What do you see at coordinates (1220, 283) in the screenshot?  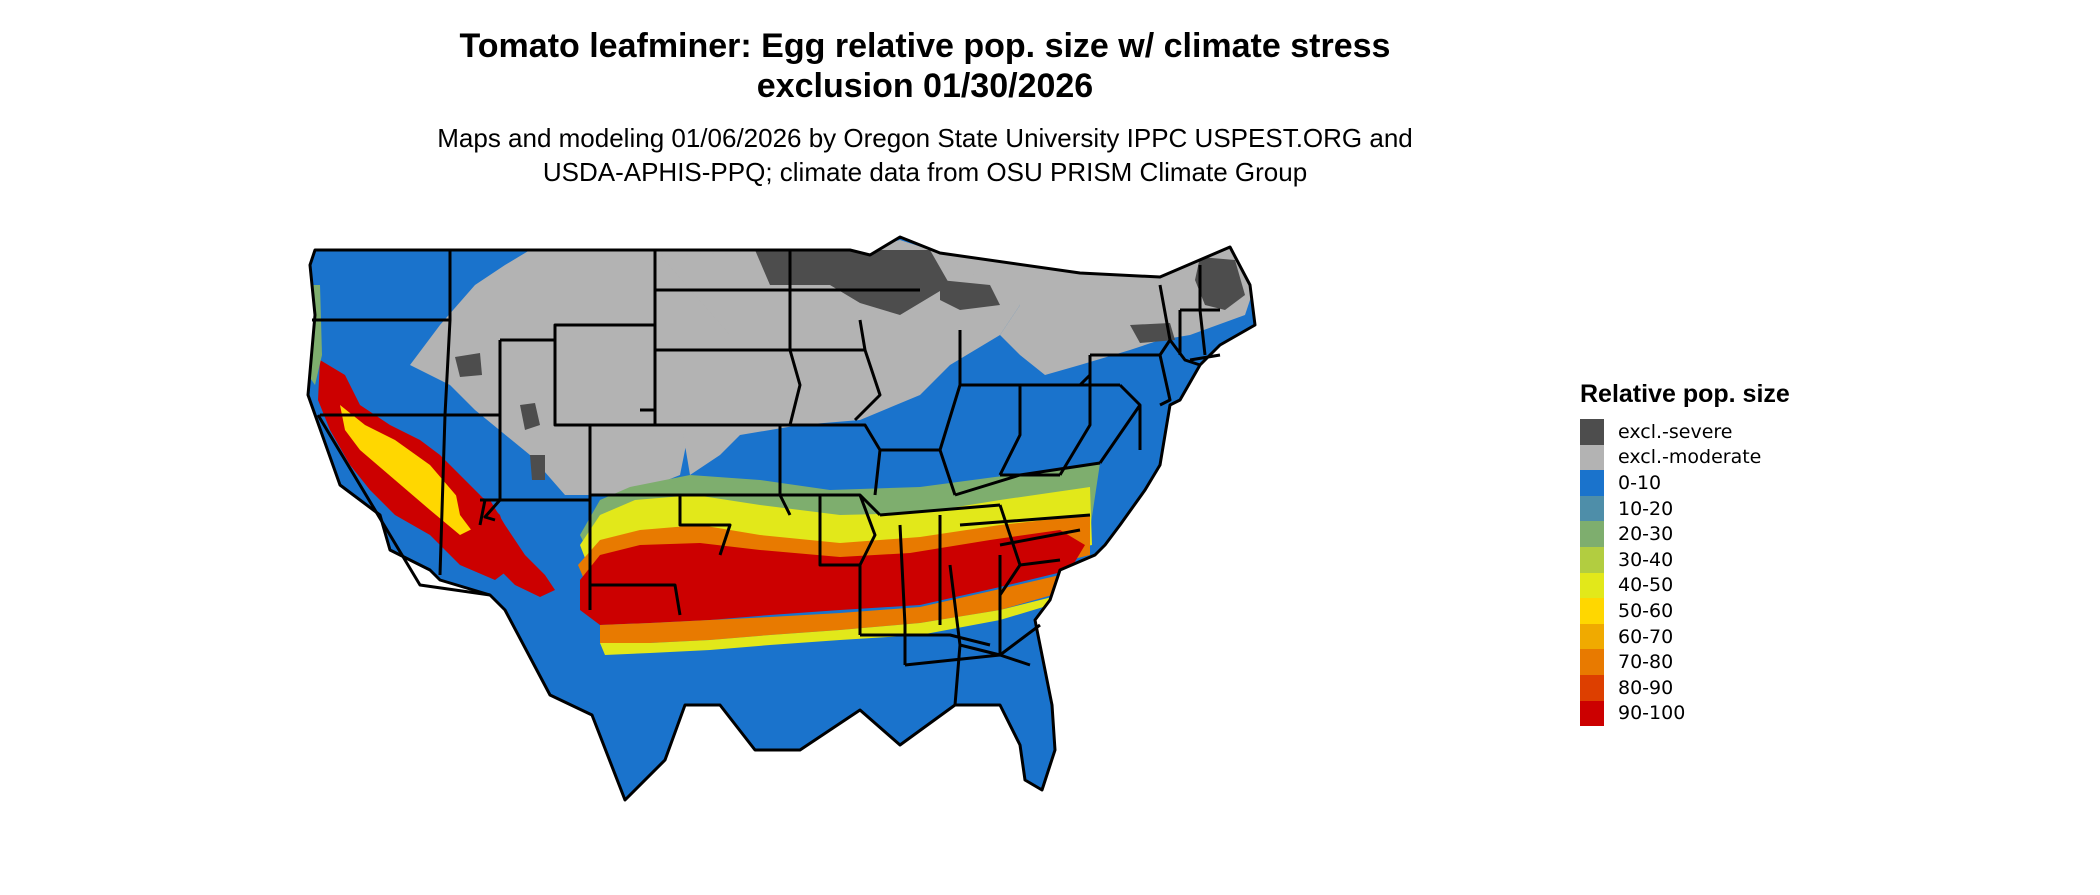 I see `region-severe-maine` at bounding box center [1220, 283].